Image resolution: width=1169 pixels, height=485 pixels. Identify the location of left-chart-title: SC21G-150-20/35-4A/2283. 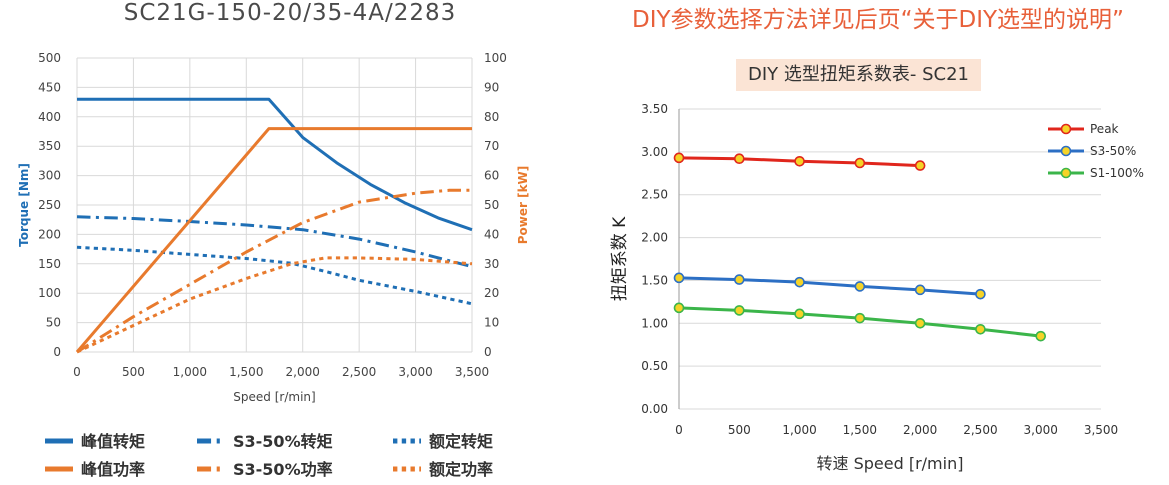
(290, 13).